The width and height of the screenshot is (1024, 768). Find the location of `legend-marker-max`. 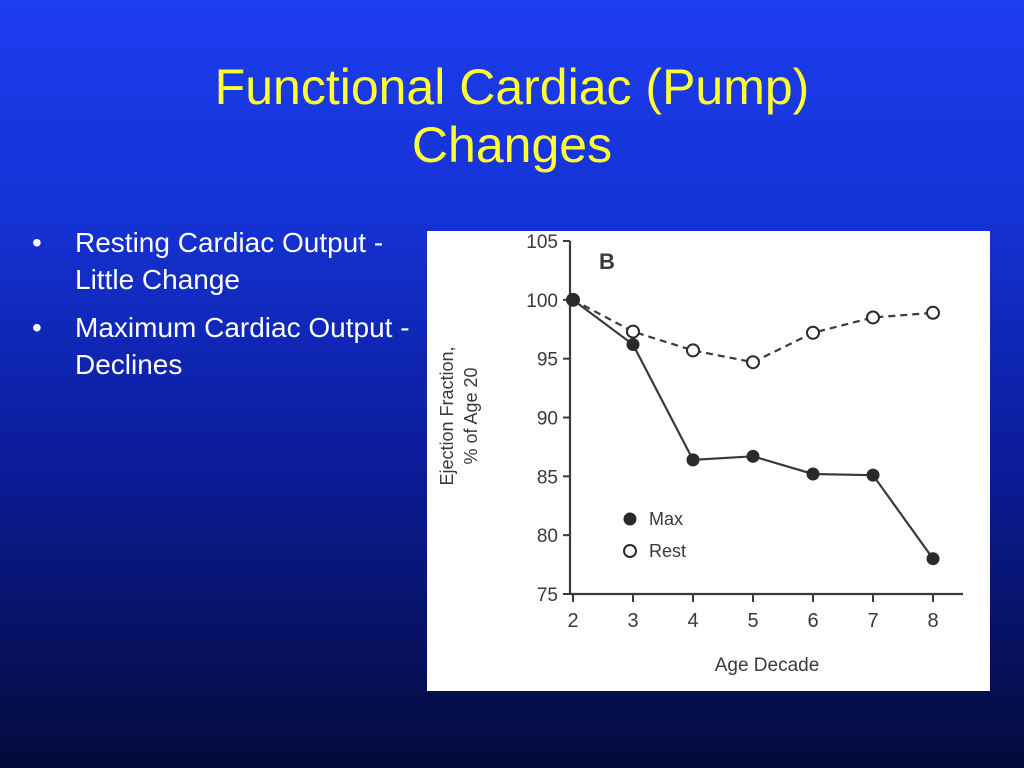

legend-marker-max is located at coordinates (630, 519).